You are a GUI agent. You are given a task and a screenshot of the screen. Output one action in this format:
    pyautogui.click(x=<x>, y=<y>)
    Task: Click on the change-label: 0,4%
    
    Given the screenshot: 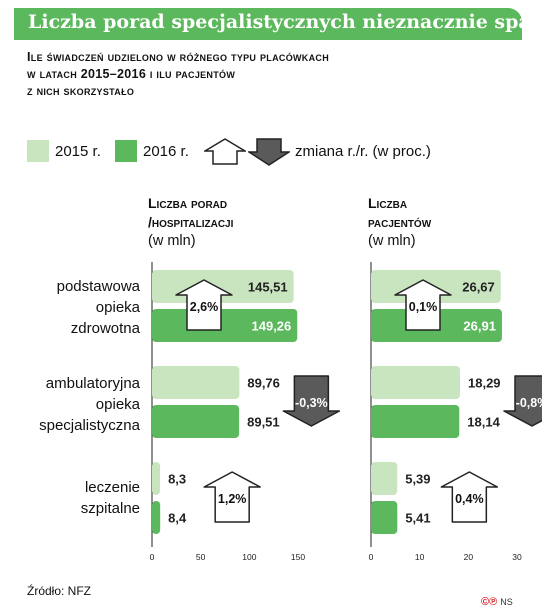 What is the action you would take?
    pyautogui.click(x=469, y=499)
    